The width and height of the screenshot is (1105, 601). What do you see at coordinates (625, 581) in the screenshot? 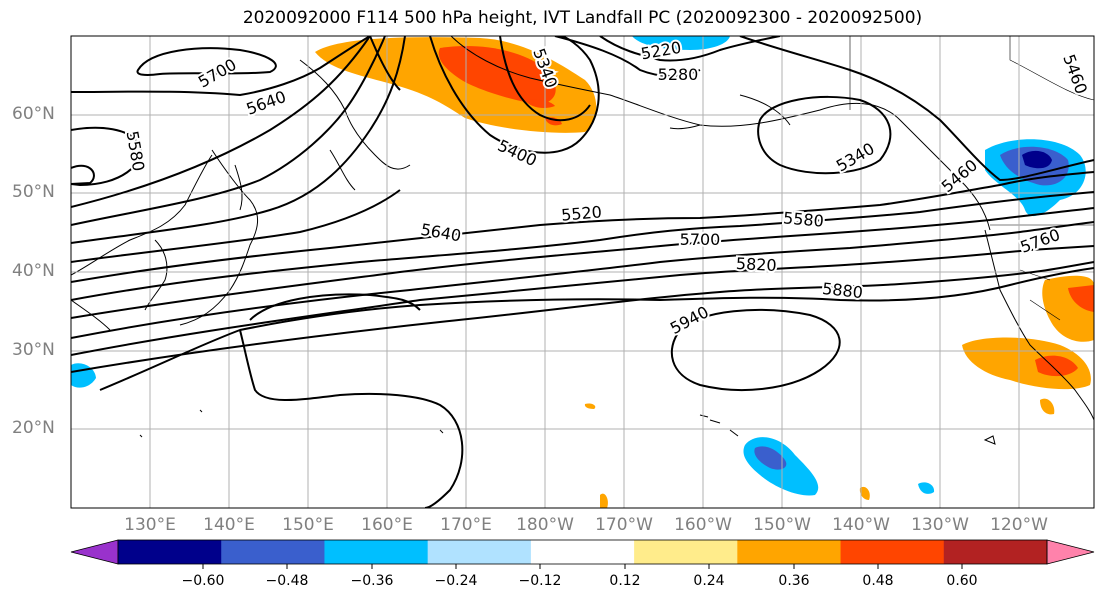
I see `colorbar-tick-label: 0.12` at bounding box center [625, 581].